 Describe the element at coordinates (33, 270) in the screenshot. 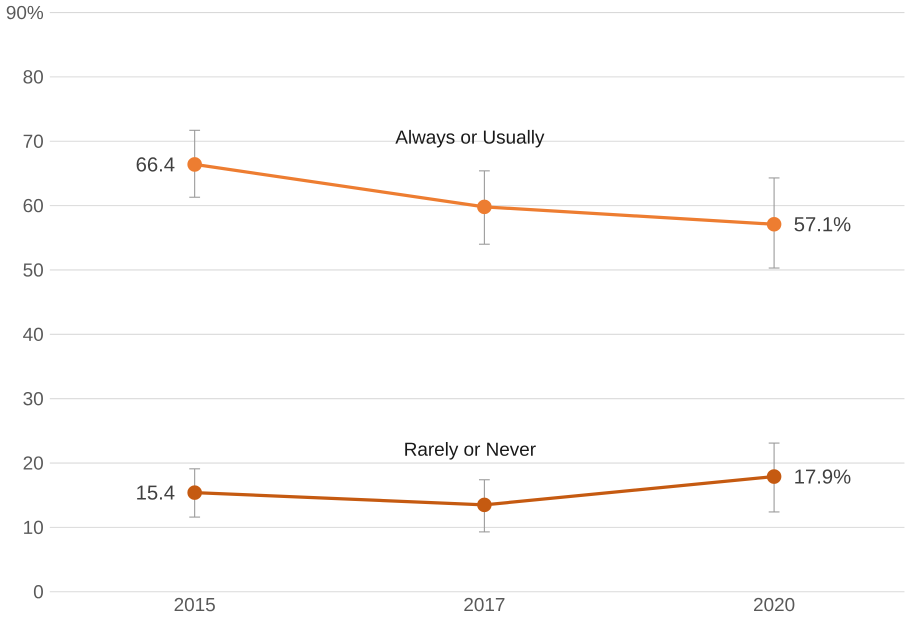

I see `y-tick-label: 50` at that location.